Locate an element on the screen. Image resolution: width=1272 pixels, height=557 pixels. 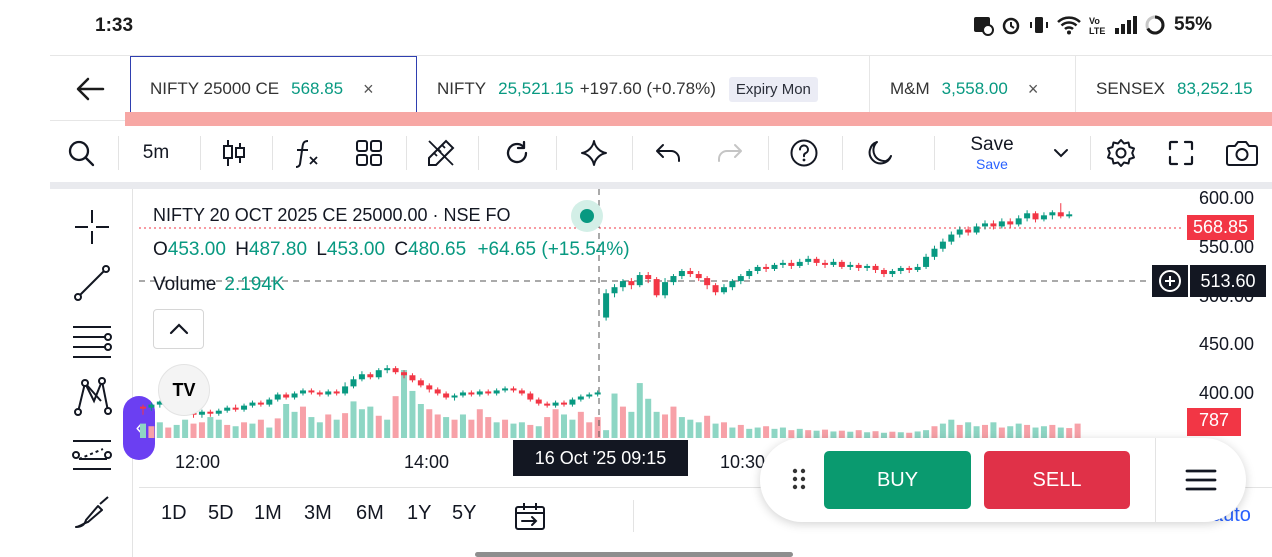
interval-button: 5m is located at coordinates (156, 152).